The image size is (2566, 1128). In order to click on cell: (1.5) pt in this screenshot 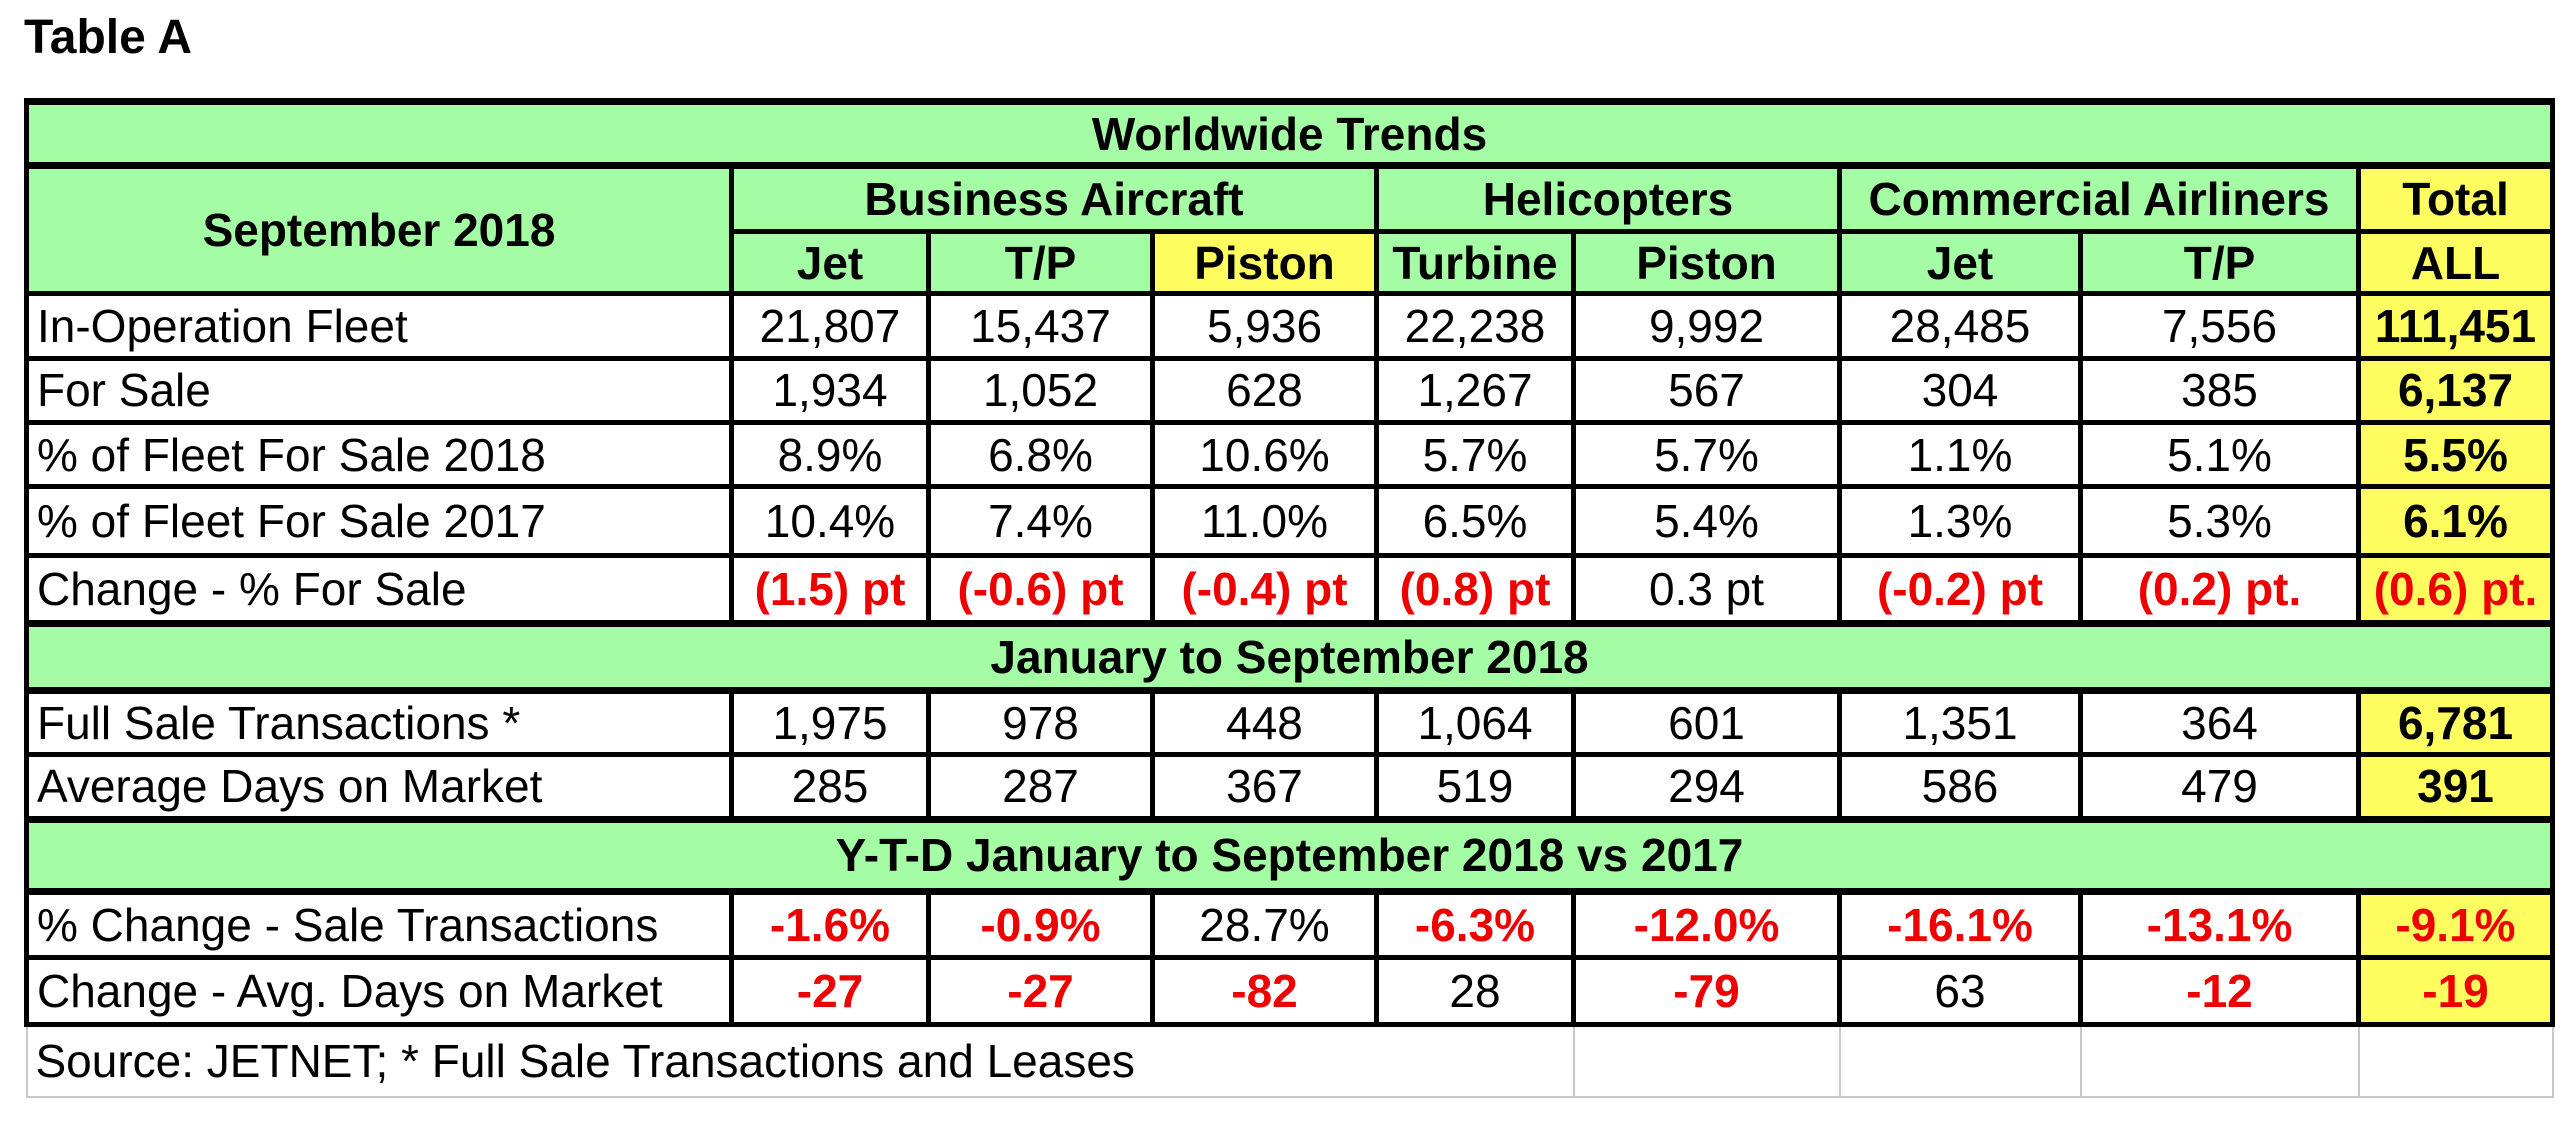, I will do `click(830, 589)`.